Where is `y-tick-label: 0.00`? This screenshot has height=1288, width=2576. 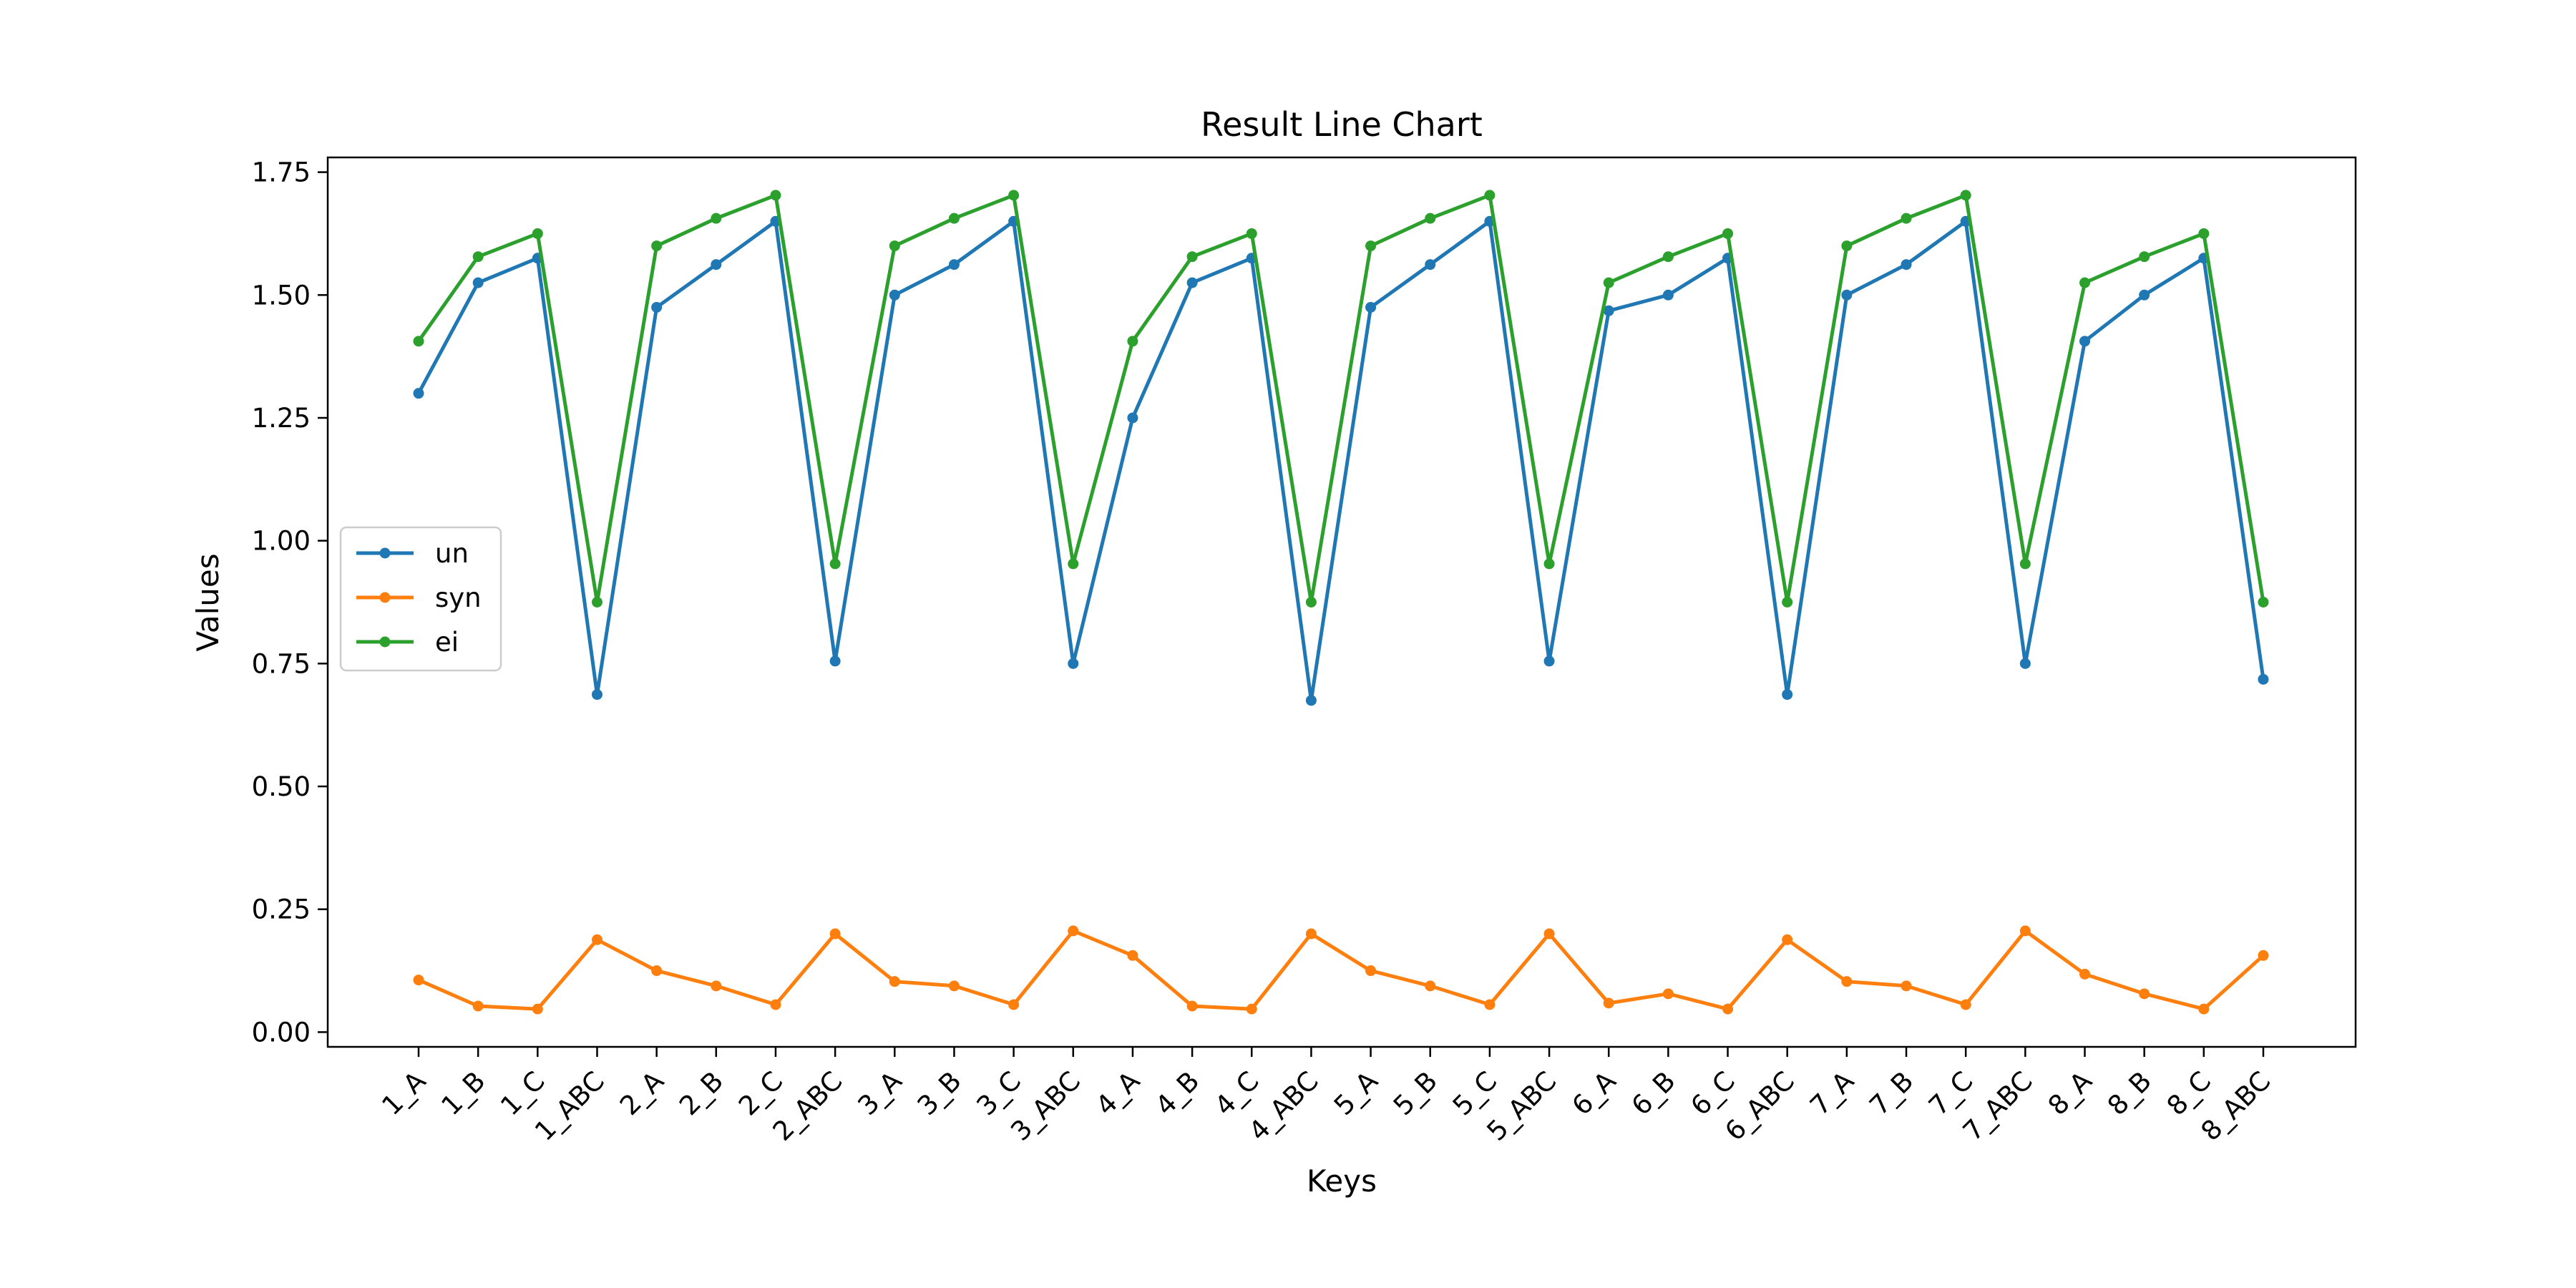
y-tick-label: 0.00 is located at coordinates (281, 1032).